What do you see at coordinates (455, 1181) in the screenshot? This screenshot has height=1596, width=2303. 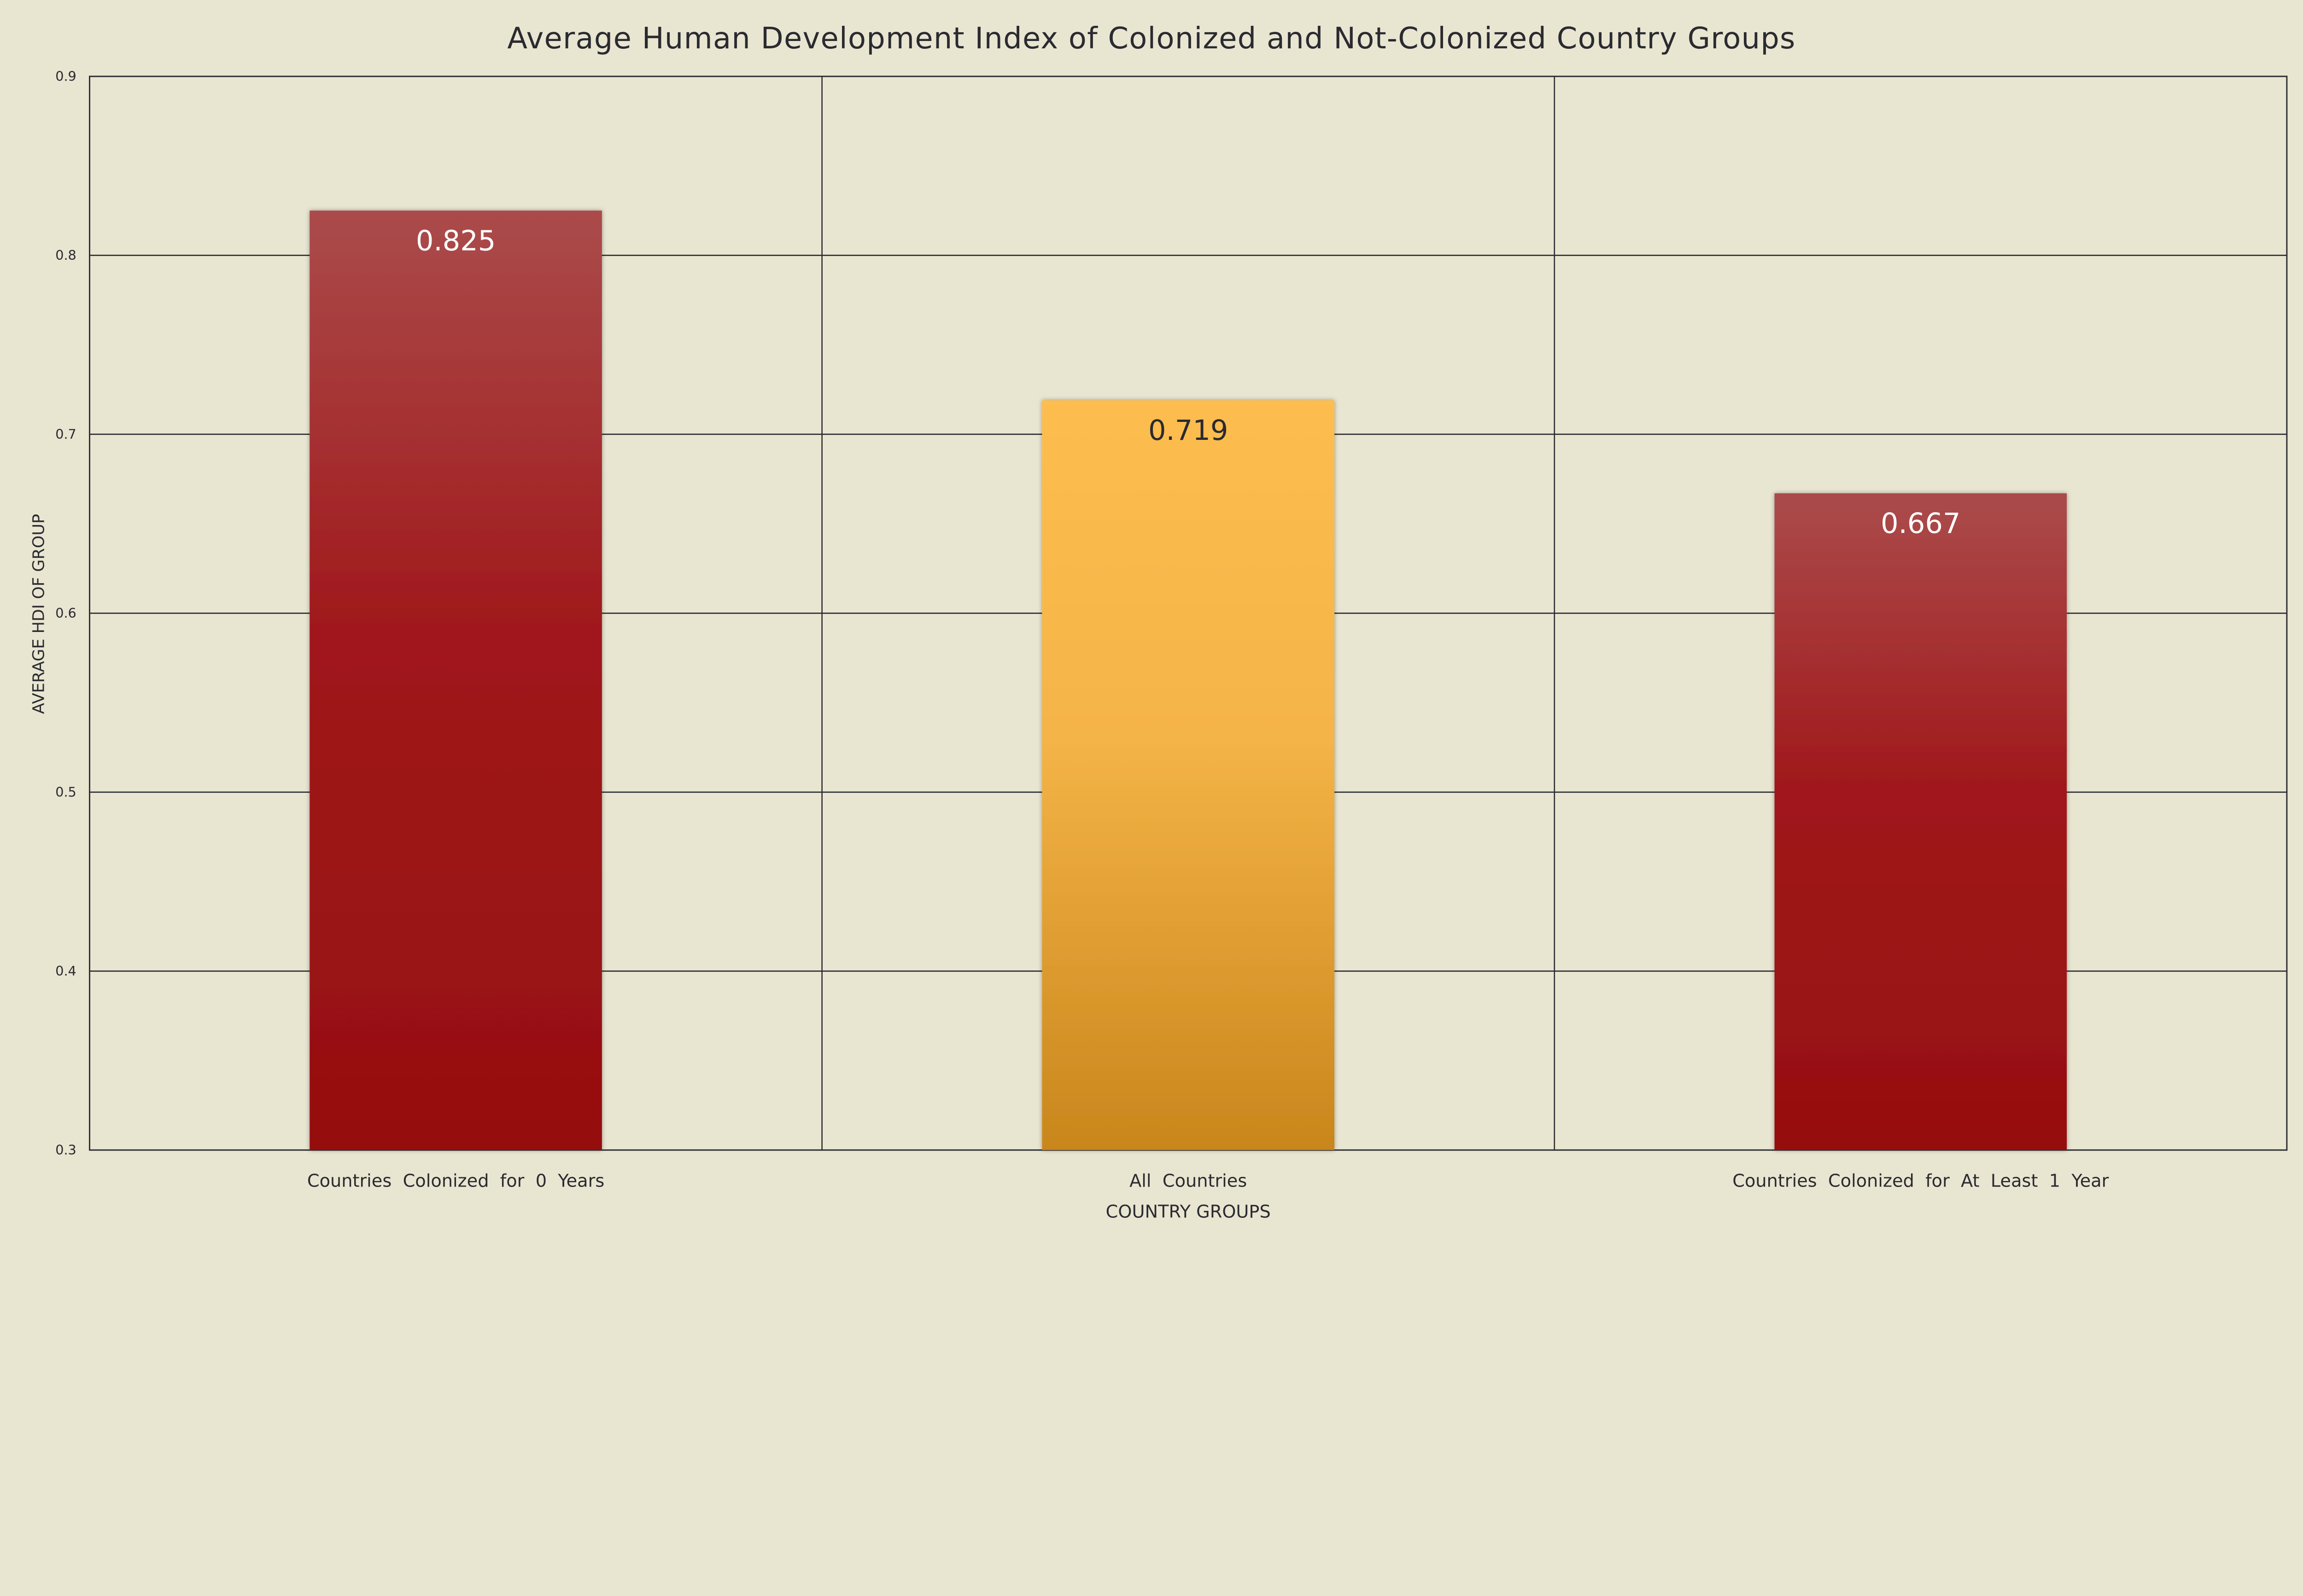 I see `x-tick-label: Countries Colonized for 0 Years` at bounding box center [455, 1181].